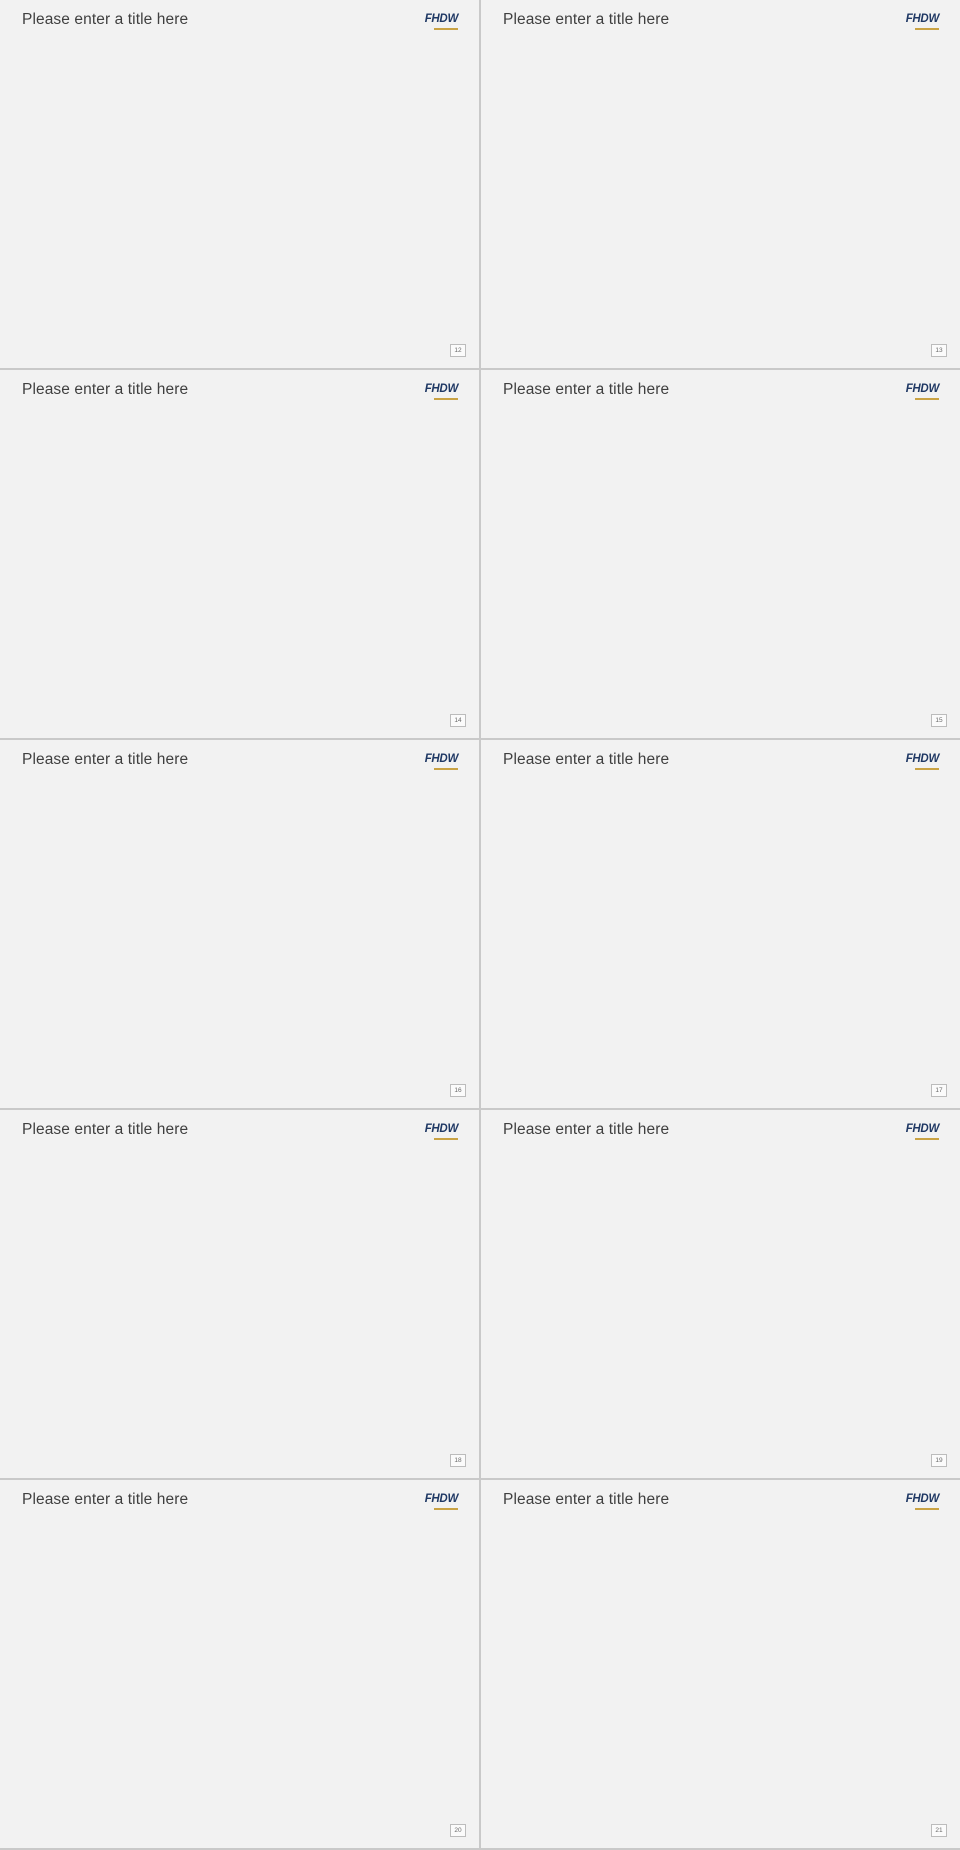  What do you see at coordinates (939, 1830) in the screenshot?
I see `page-number: 21` at bounding box center [939, 1830].